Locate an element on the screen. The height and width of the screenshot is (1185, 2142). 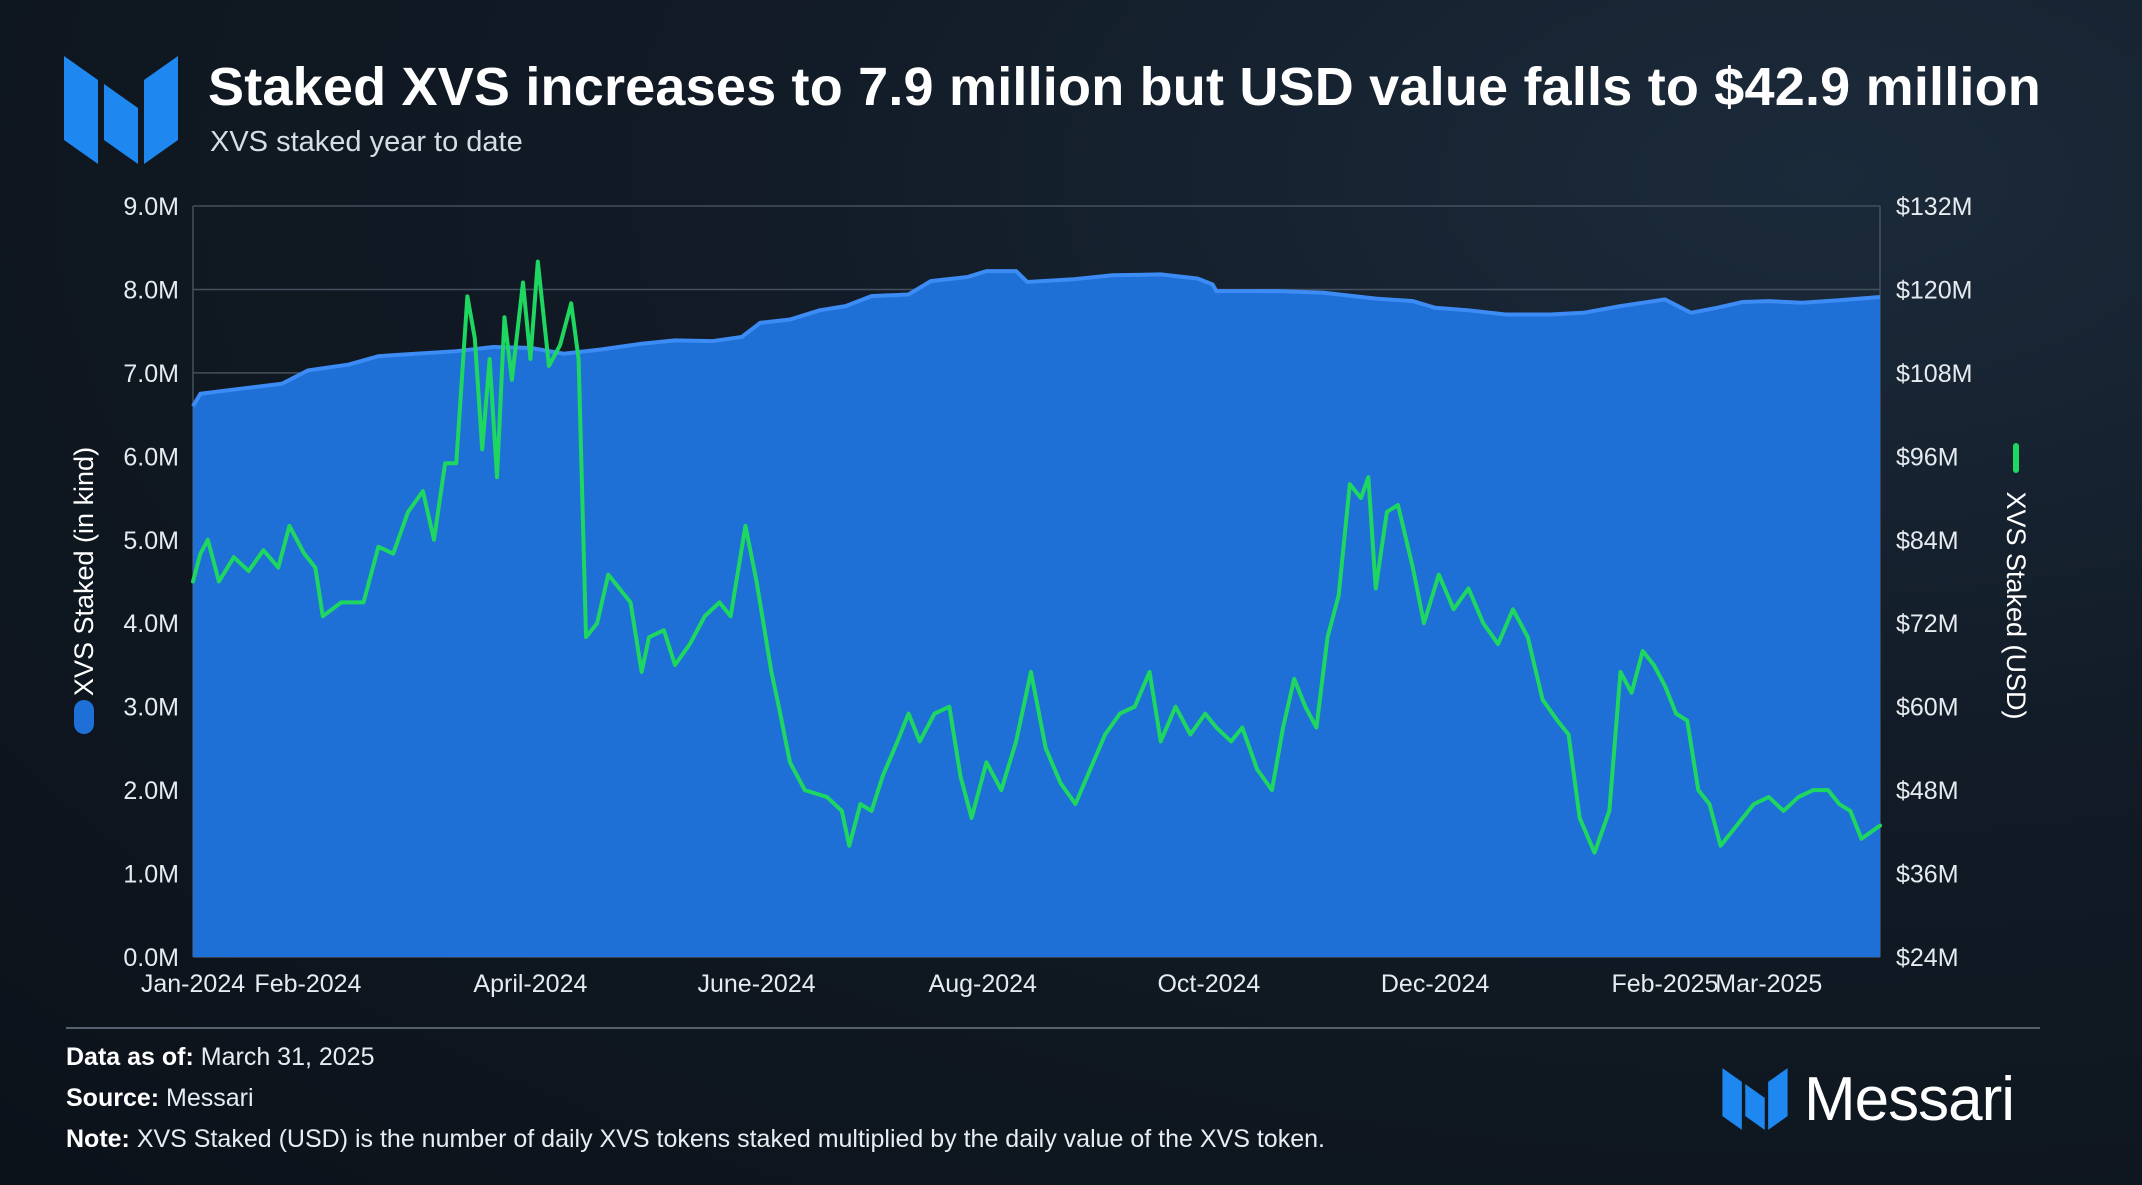
y-tick-right: $24M is located at coordinates (1927, 958).